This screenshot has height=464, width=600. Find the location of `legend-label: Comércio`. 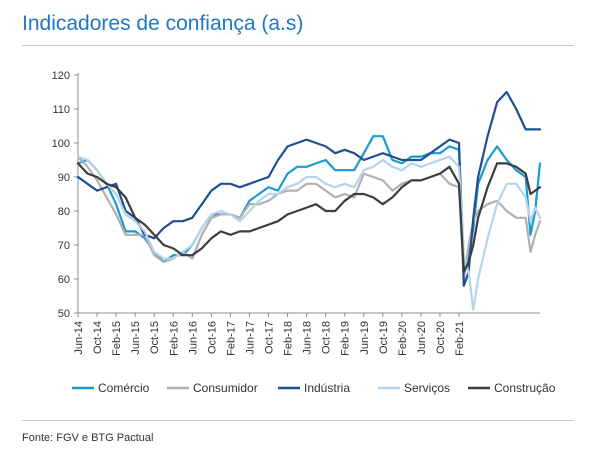

legend-label: Comércio is located at coordinates (124, 388).